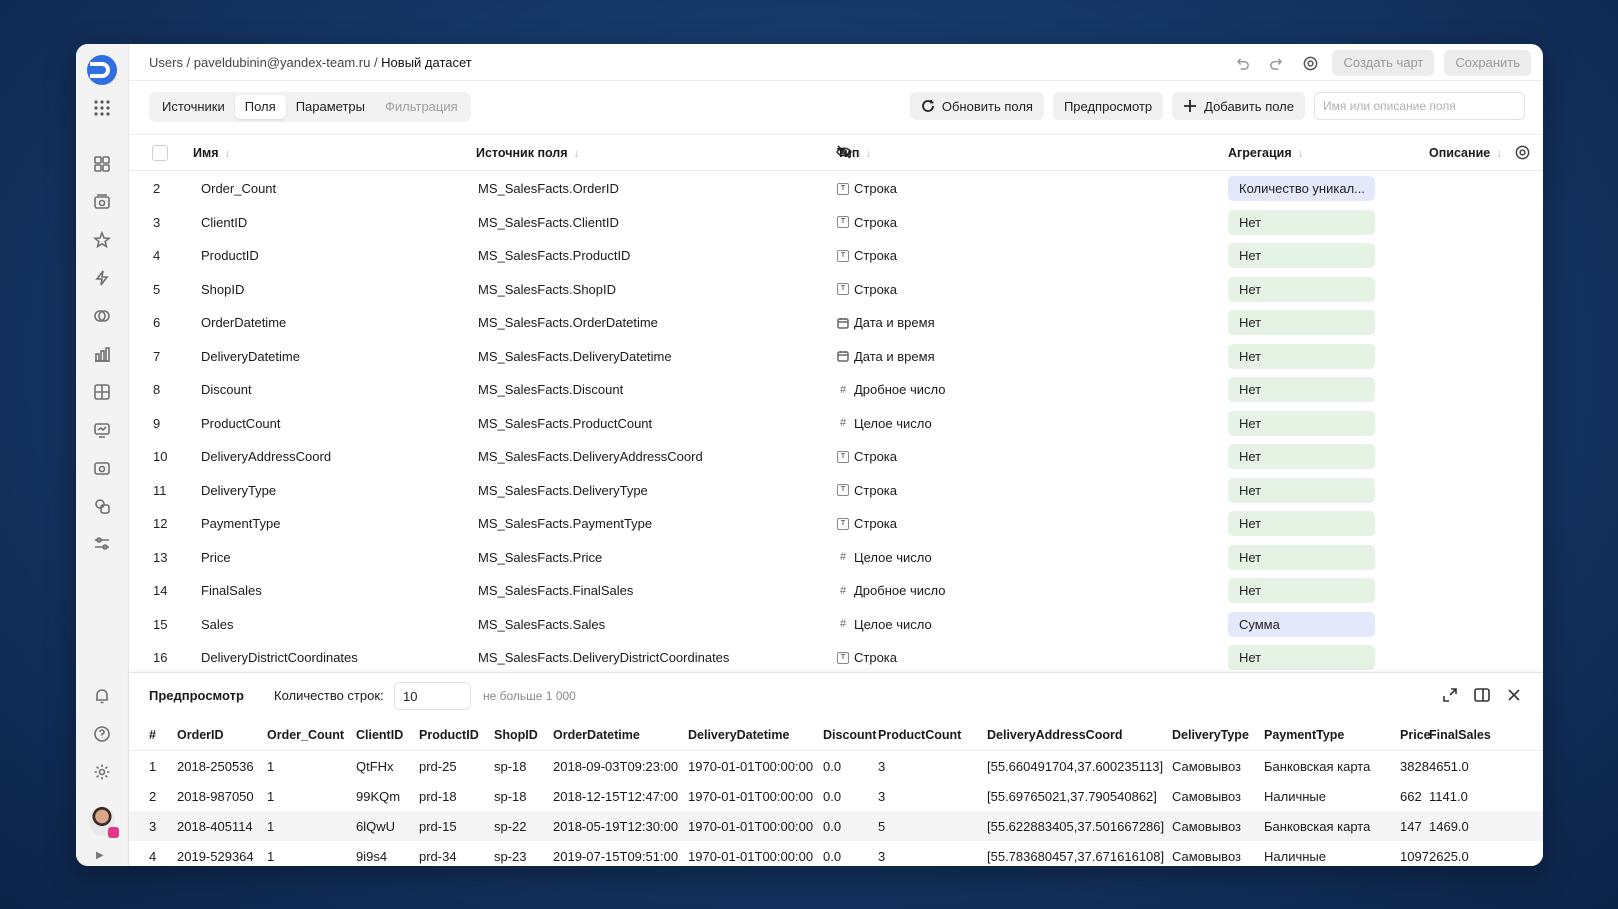  I want to click on datasets-icon, so click(102, 316).